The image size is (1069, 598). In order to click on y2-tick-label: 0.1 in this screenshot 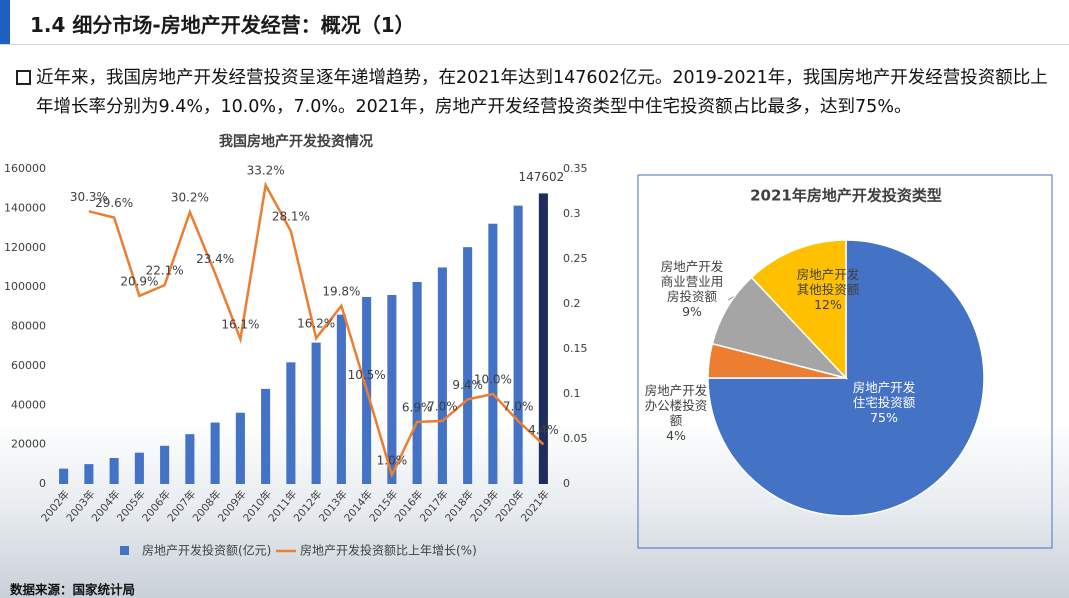, I will do `click(572, 393)`.